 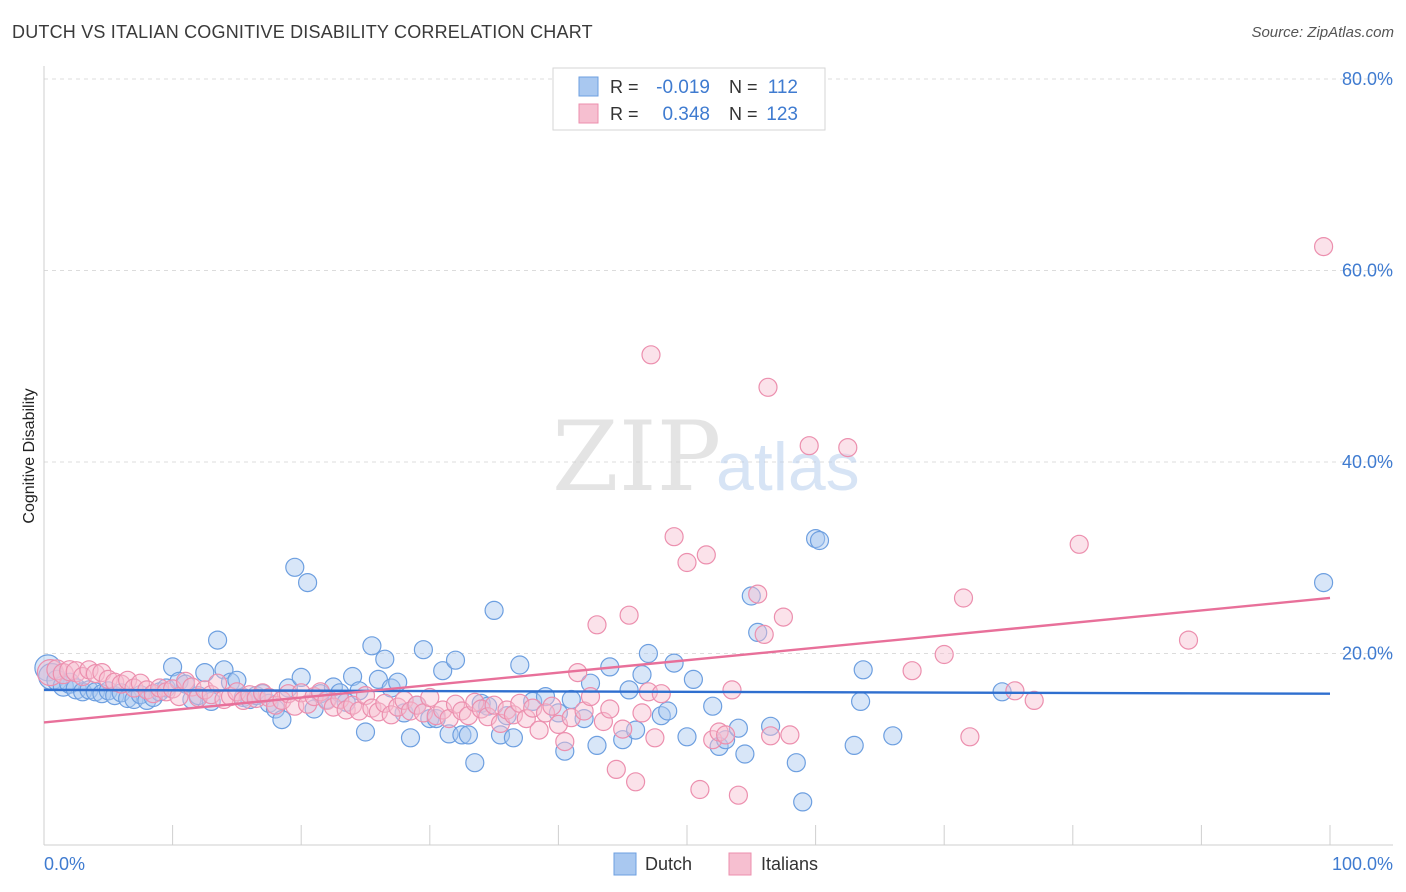 I want to click on y-tick-labels: 20.0% 40.0% 60.0% 80.0%, so click(x=1367, y=366).